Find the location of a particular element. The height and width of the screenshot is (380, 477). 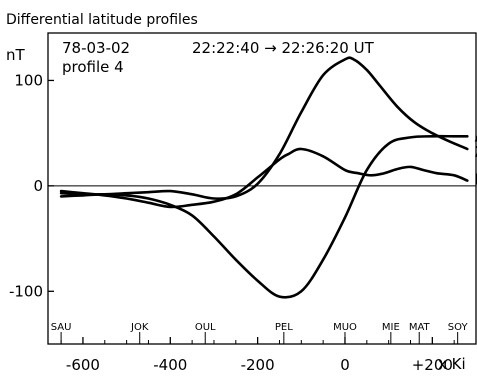

x-tick-label: -200 is located at coordinates (258, 365).